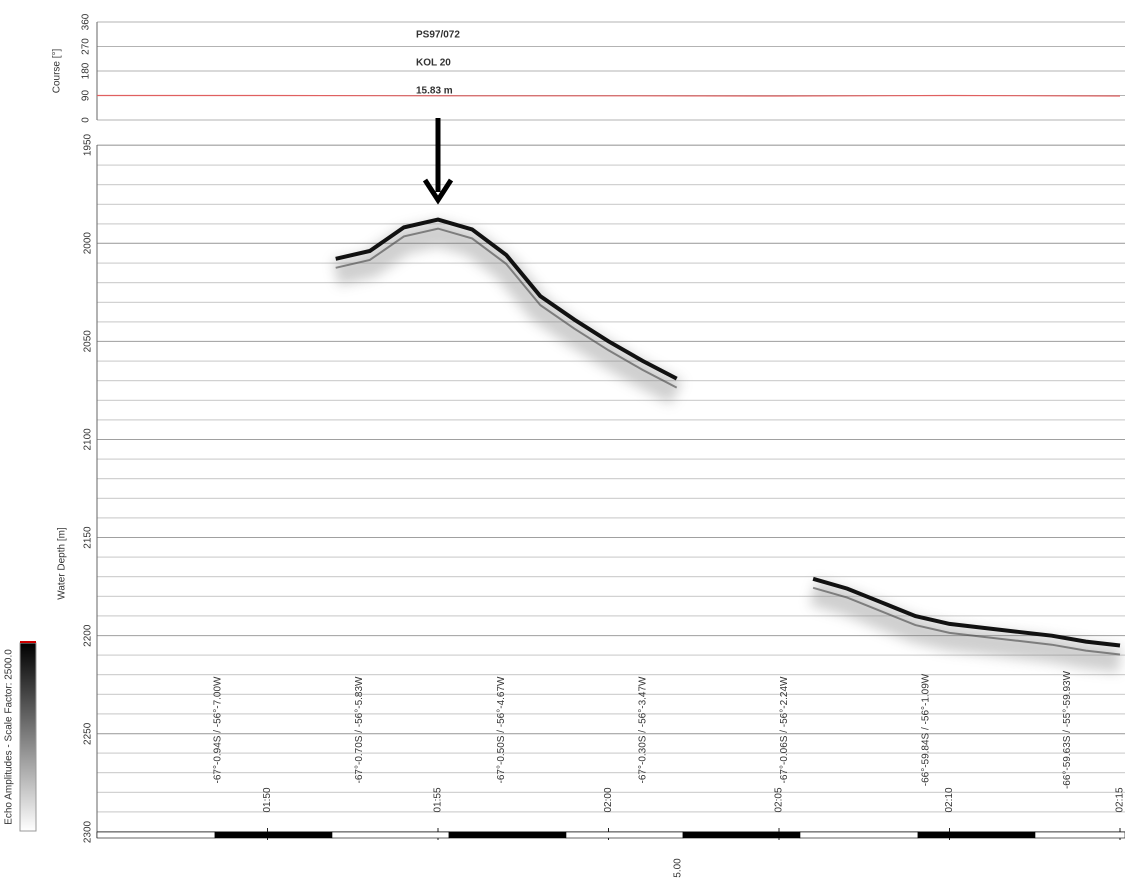 Image resolution: width=1125 pixels, height=883 pixels. I want to click on y-tick-label: 2300, so click(88, 831).